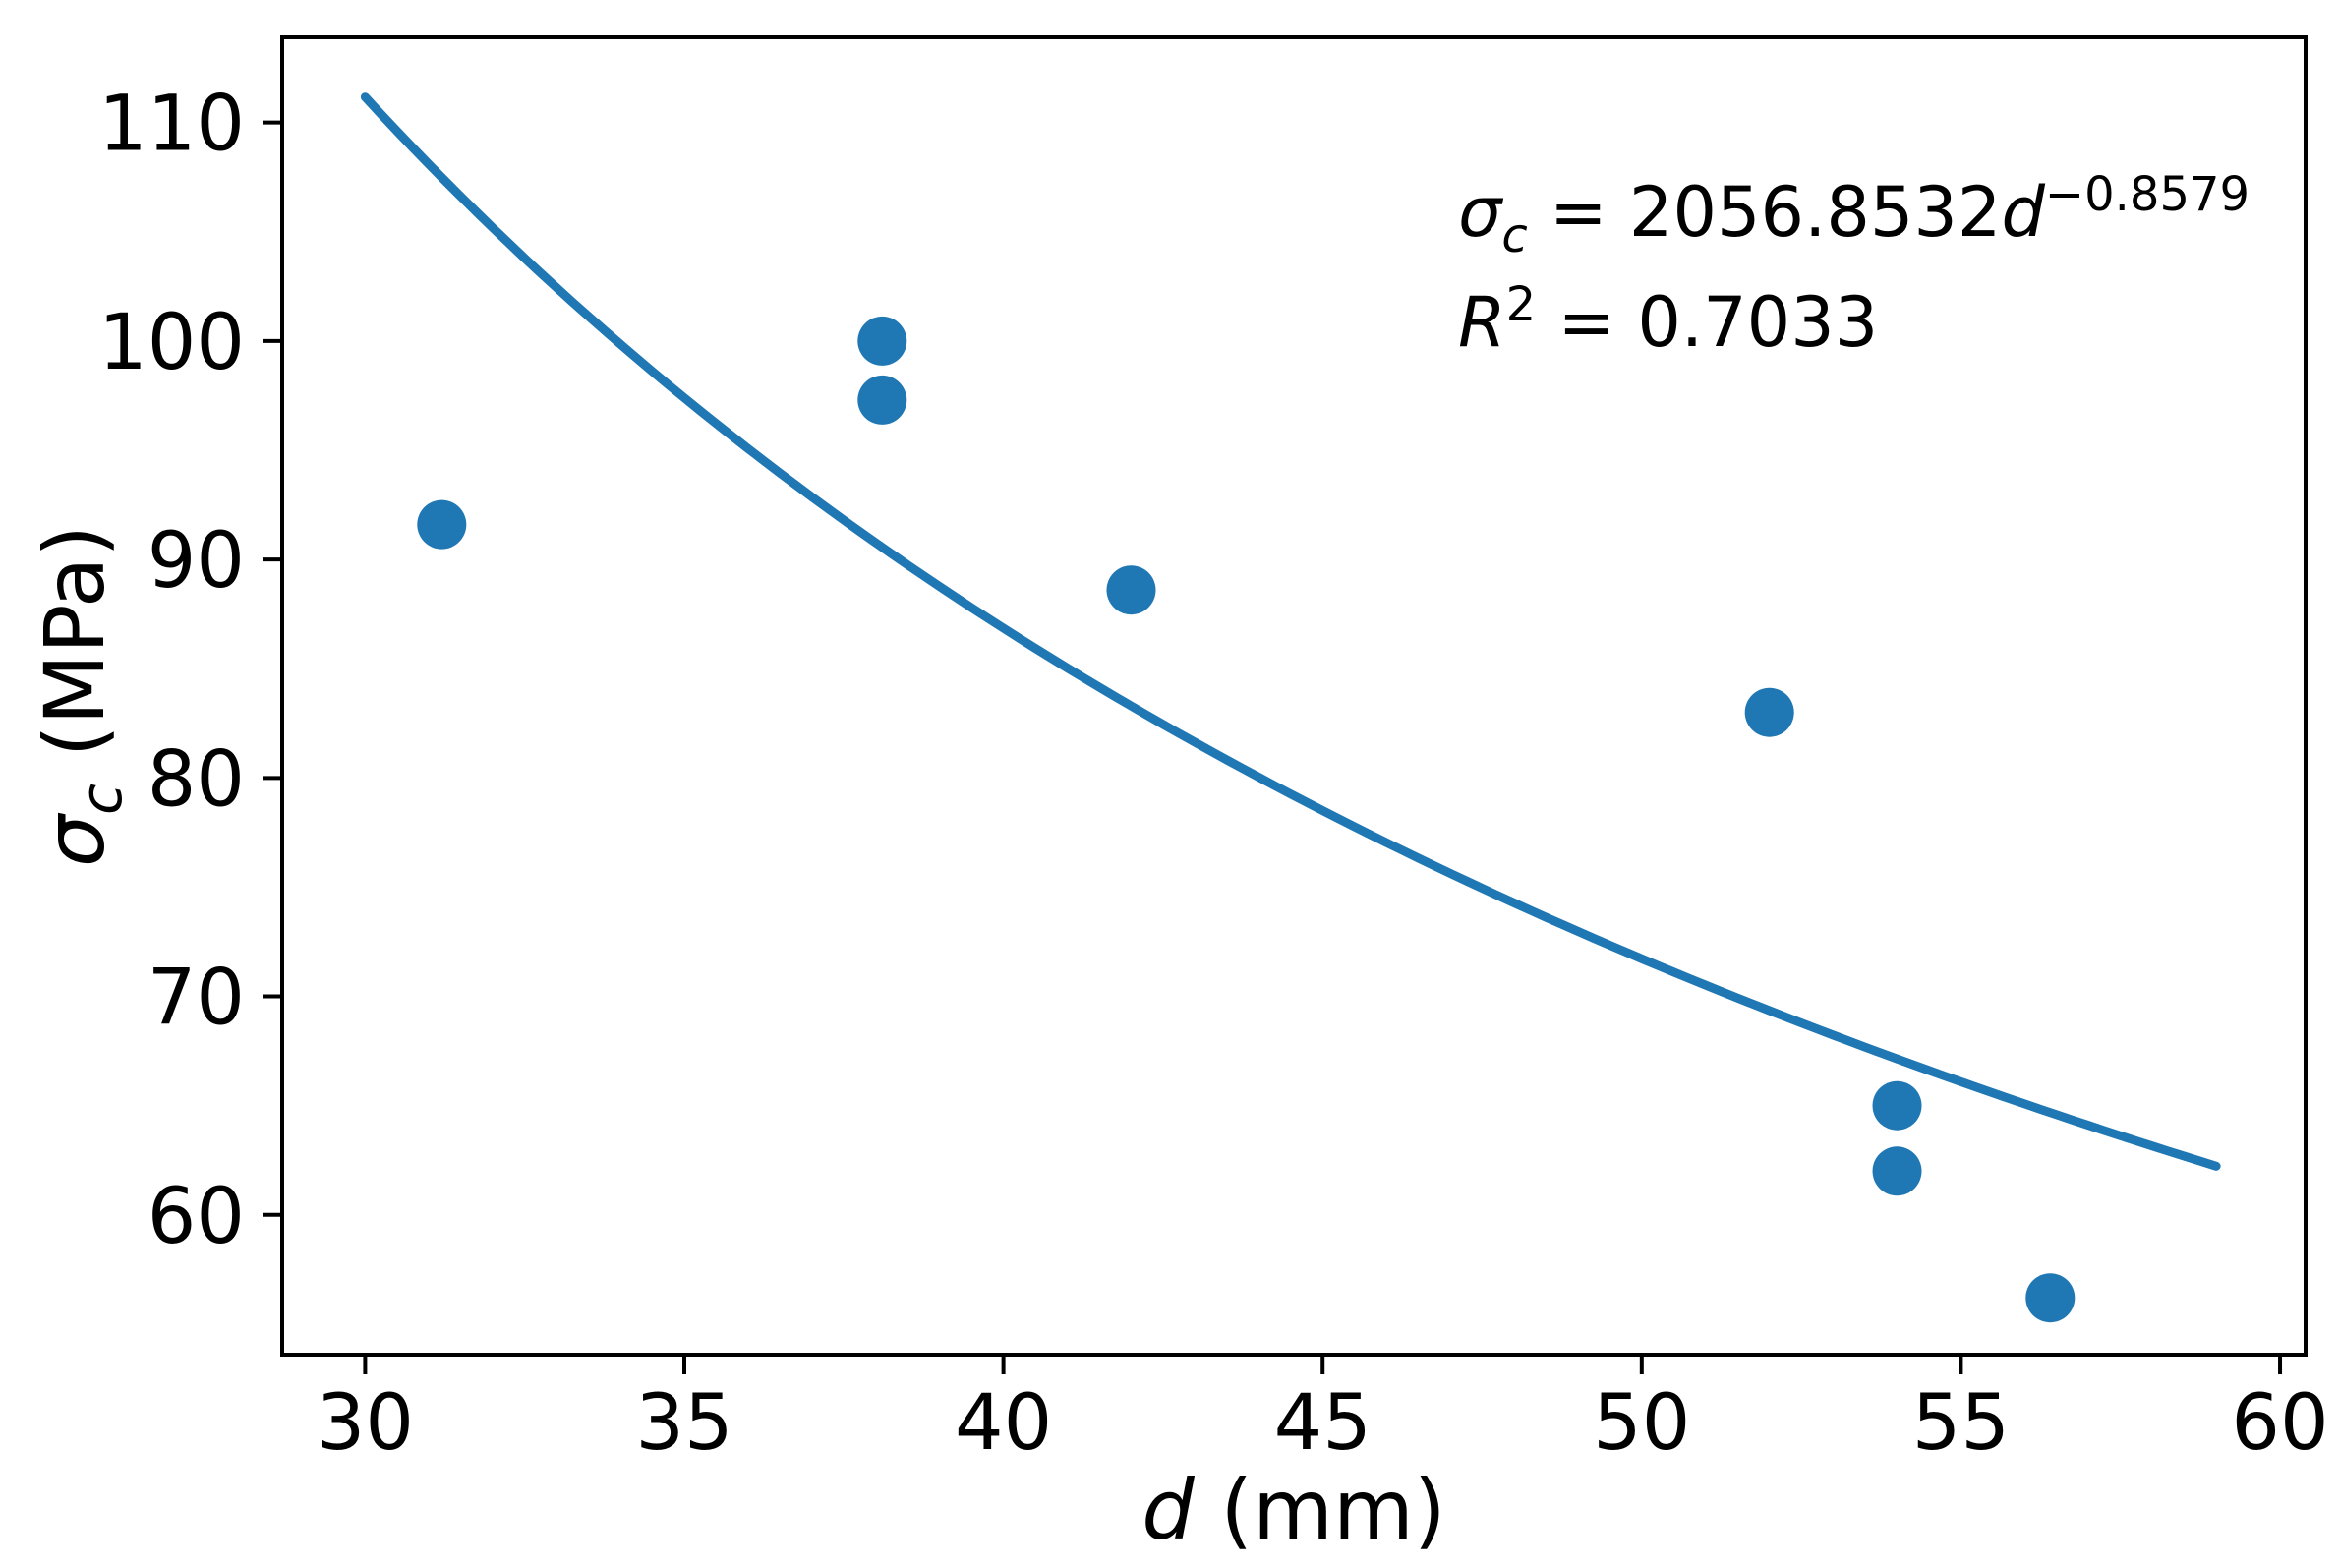  Describe the element at coordinates (196, 779) in the screenshot. I see `y-tick-label: 80` at that location.